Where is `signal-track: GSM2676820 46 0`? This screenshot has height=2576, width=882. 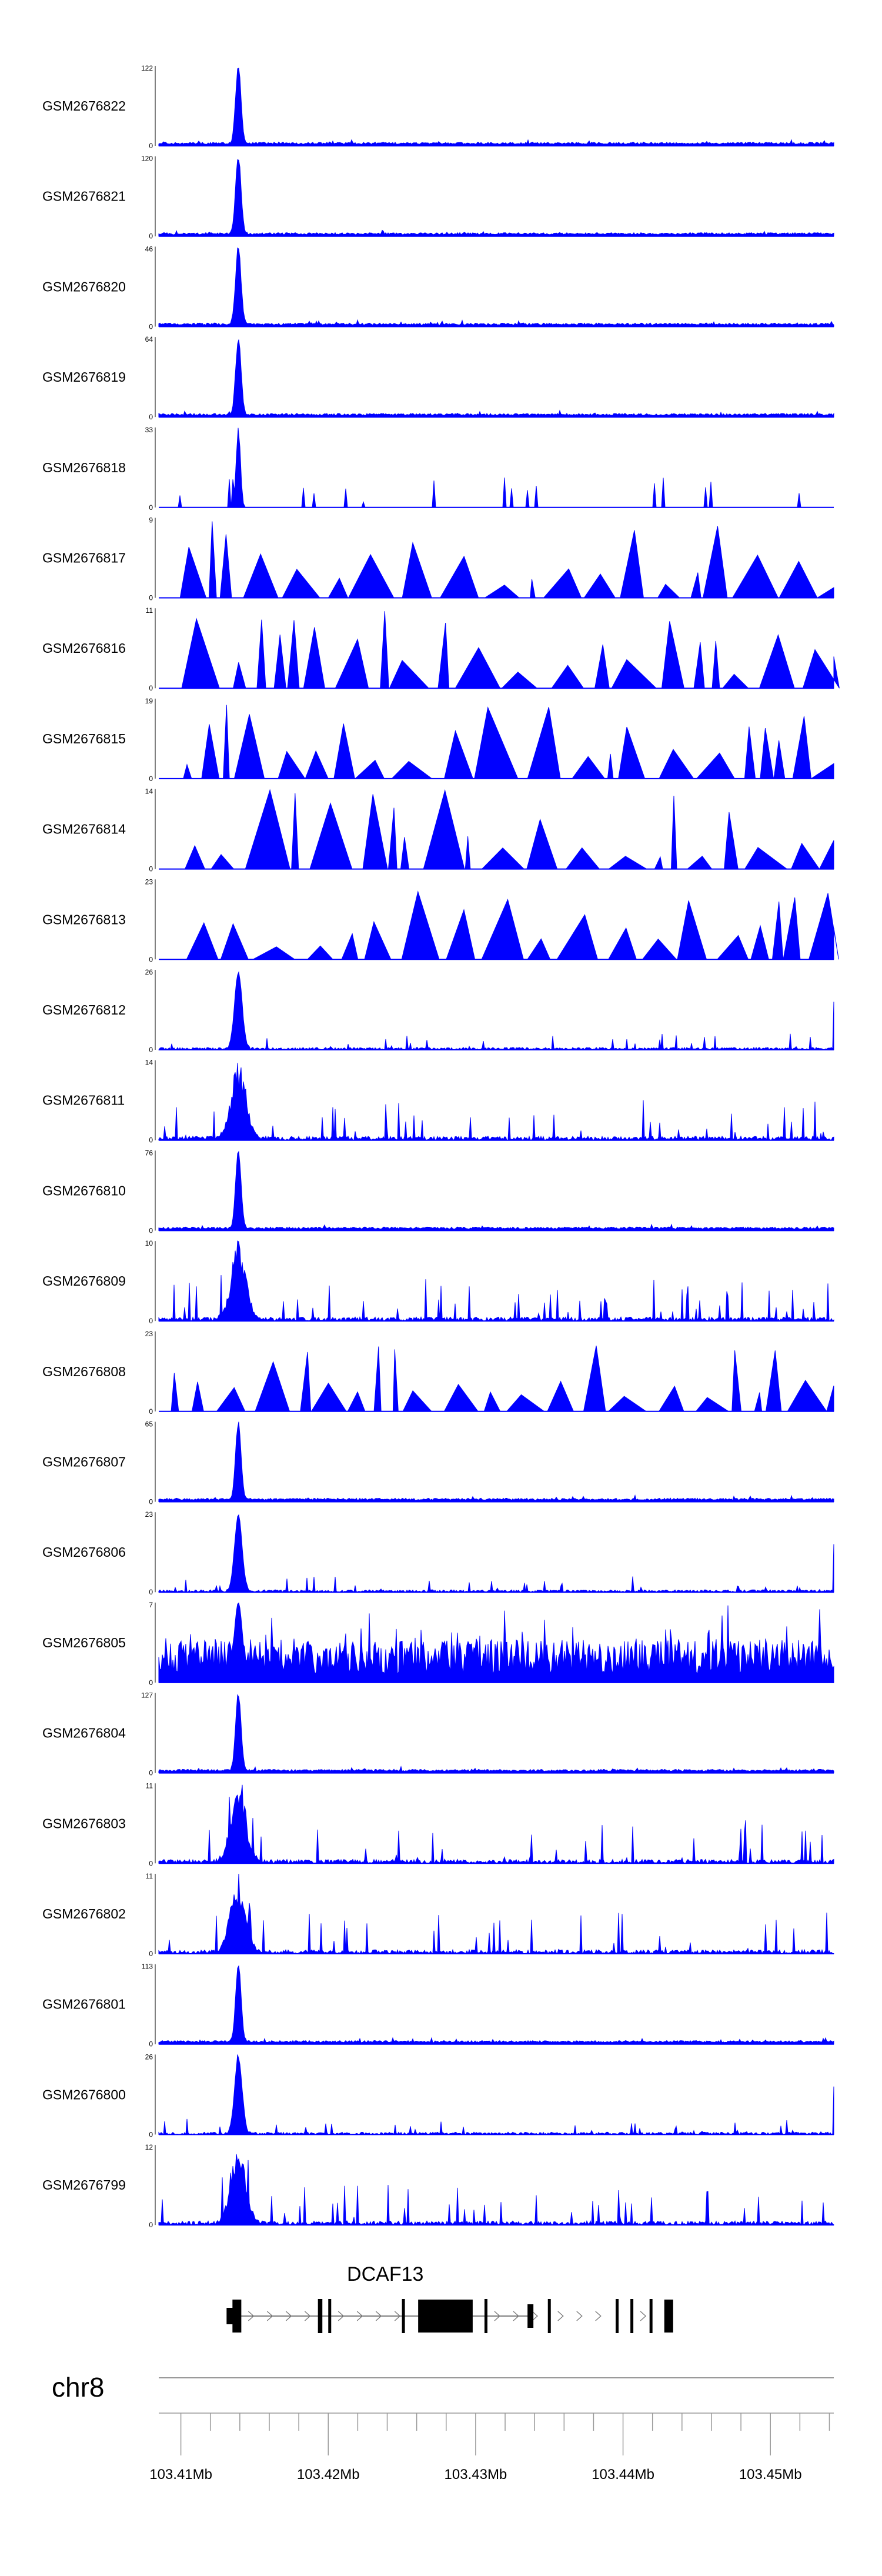 signal-track: GSM2676820 46 0 is located at coordinates (438, 288).